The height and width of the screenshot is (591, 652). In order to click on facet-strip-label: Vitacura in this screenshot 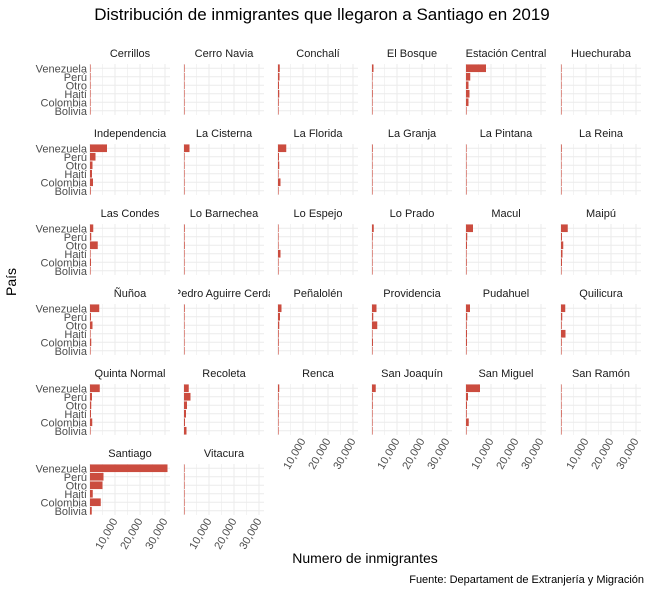, I will do `click(224, 454)`.